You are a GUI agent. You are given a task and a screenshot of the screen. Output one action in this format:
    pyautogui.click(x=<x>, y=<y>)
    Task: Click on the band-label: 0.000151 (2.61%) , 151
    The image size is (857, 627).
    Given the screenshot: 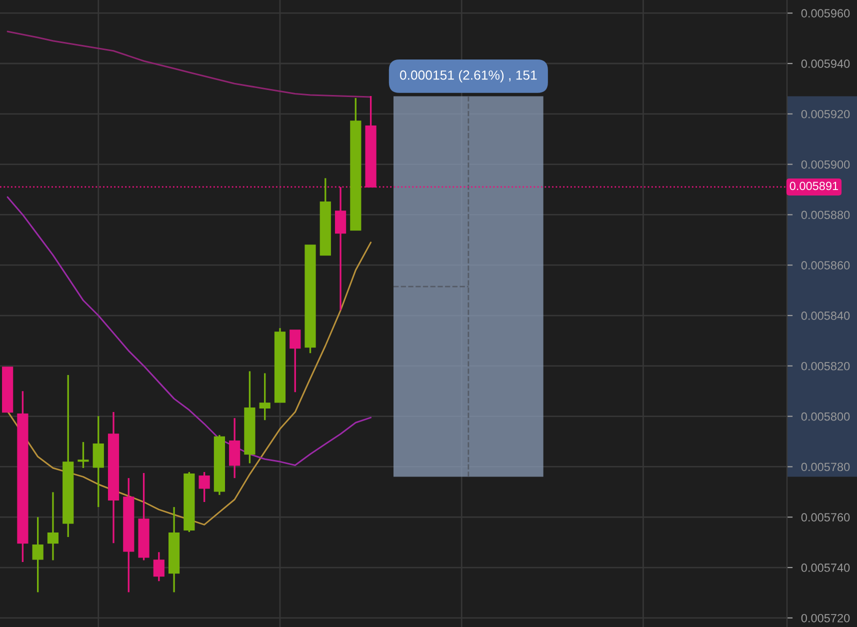 What is the action you would take?
    pyautogui.click(x=468, y=76)
    